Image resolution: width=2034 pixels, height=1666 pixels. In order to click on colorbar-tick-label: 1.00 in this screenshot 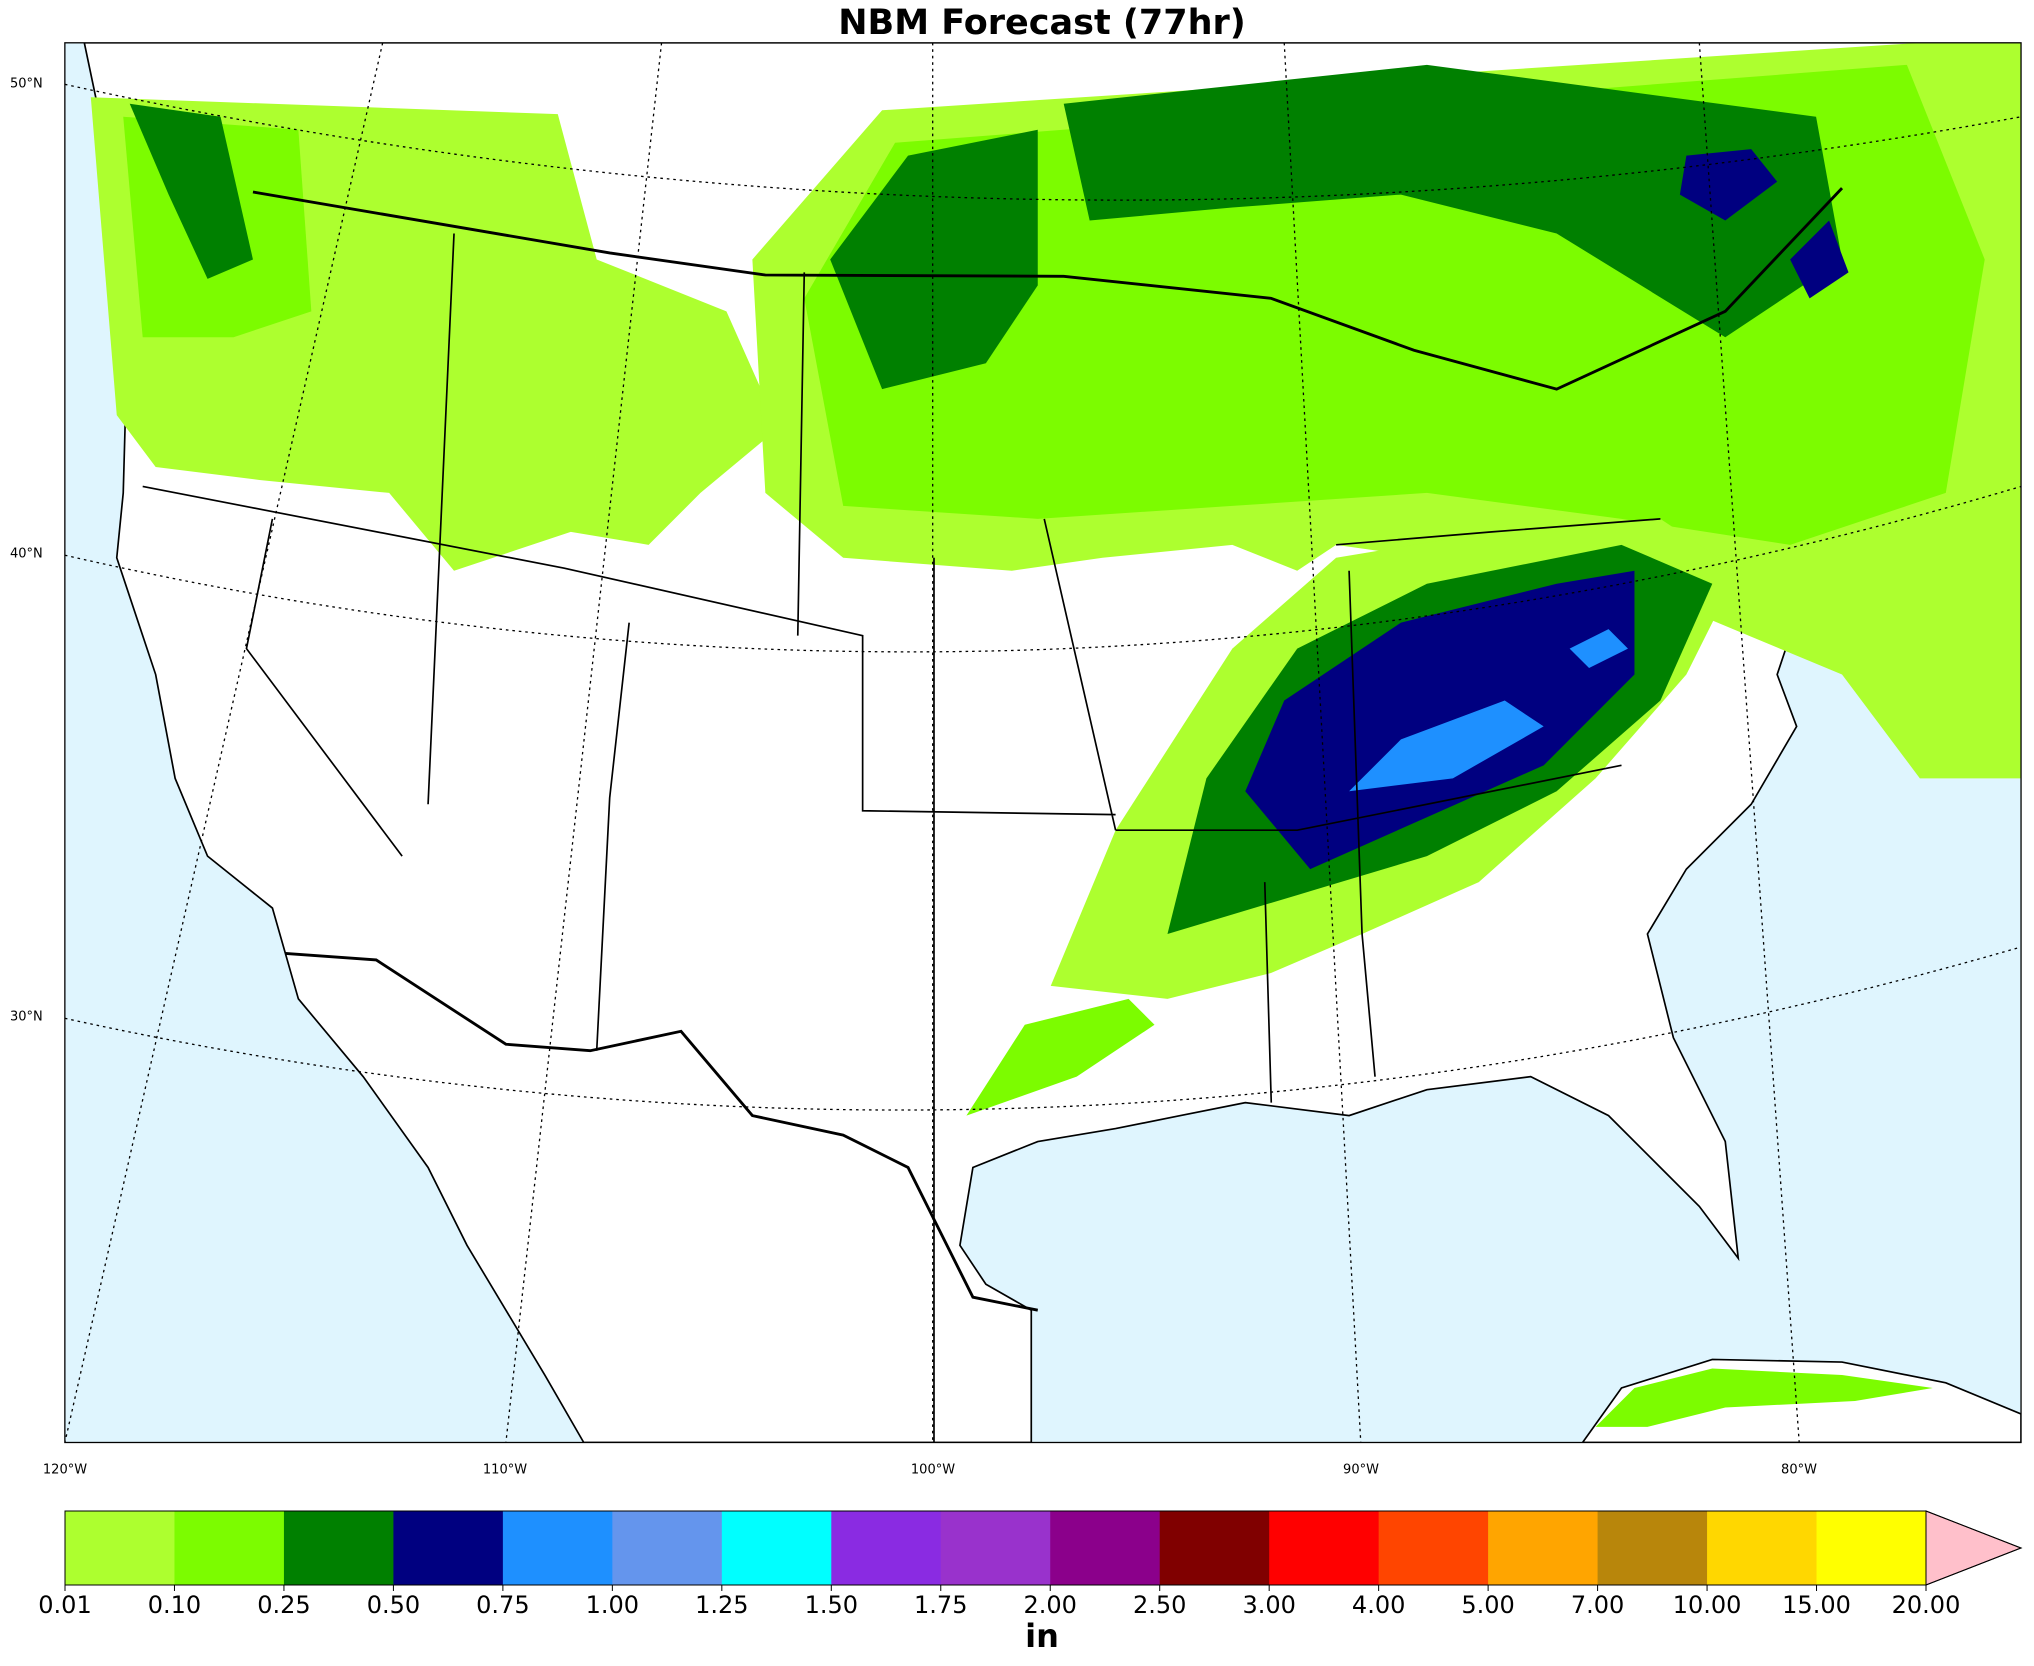, I will do `click(612, 1605)`.